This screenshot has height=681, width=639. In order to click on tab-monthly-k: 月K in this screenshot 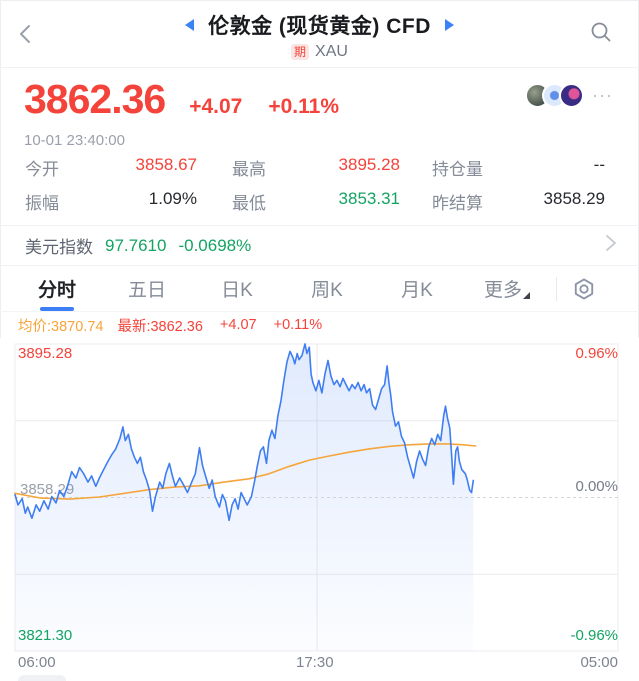, I will do `click(417, 290)`.